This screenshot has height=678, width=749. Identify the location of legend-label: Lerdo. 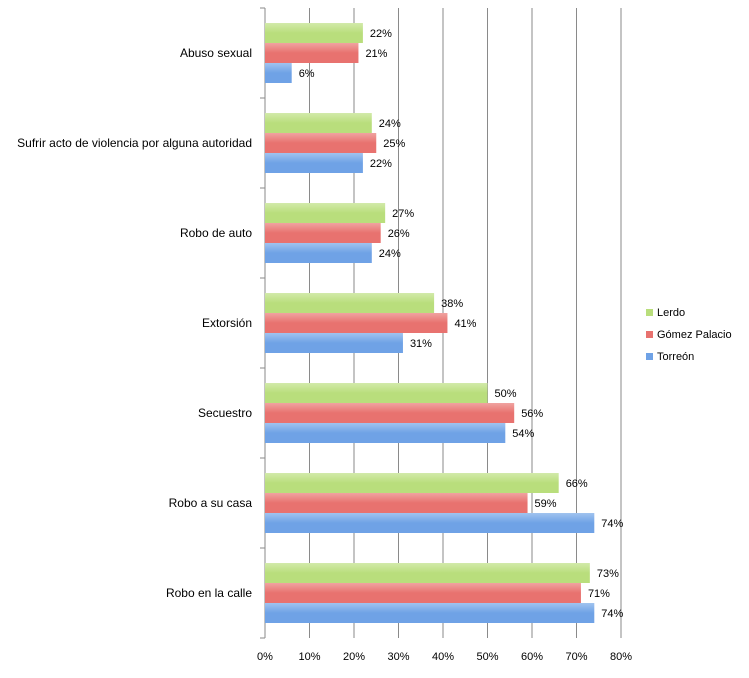
(671, 313).